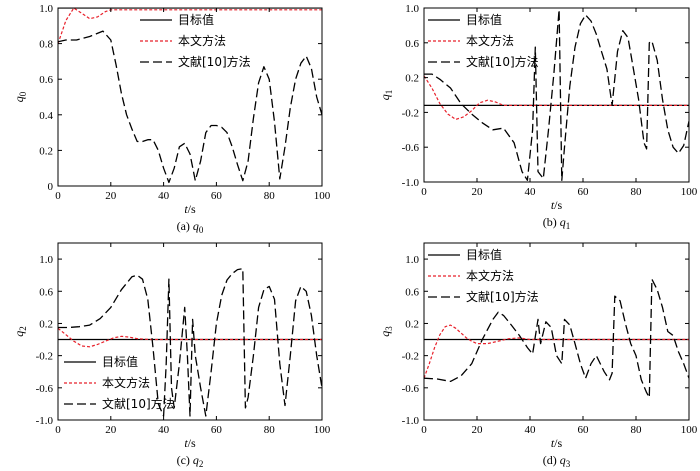  What do you see at coordinates (51, 187) in the screenshot?
I see `y-tick-label: 0` at bounding box center [51, 187].